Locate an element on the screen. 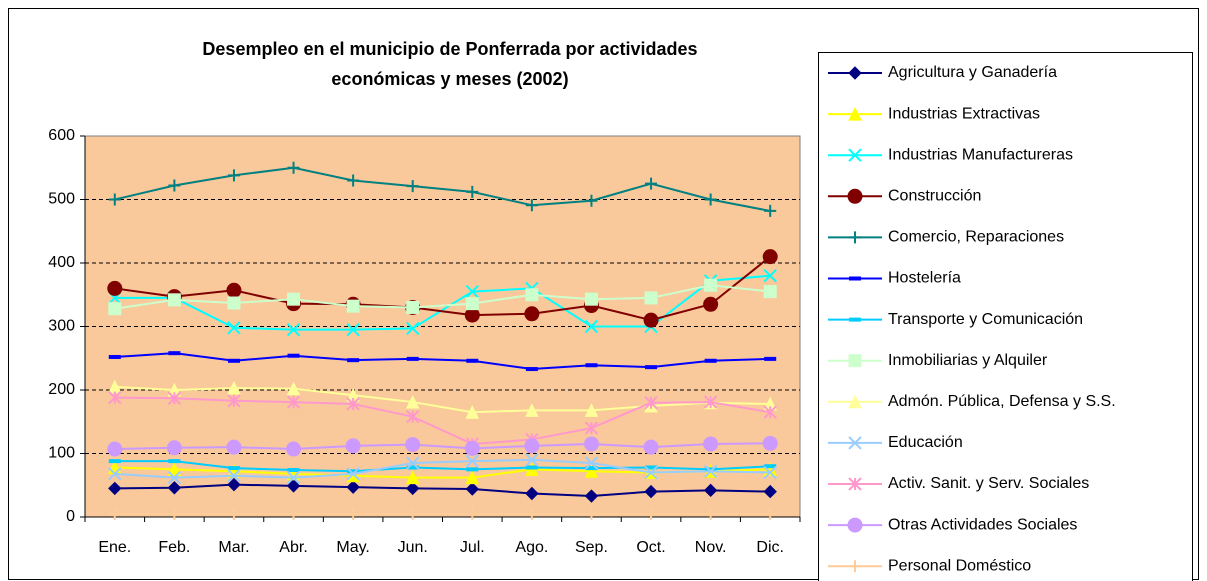  x-tick-label: Ago. is located at coordinates (531, 547).